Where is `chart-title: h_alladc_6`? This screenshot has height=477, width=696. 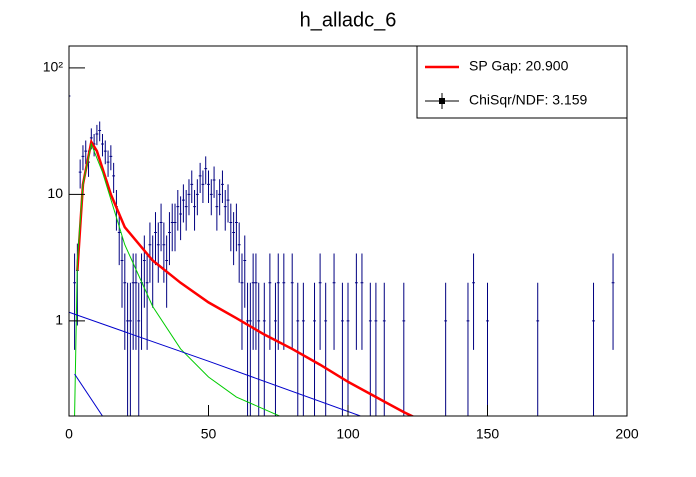
chart-title: h_alladc_6 is located at coordinates (348, 20).